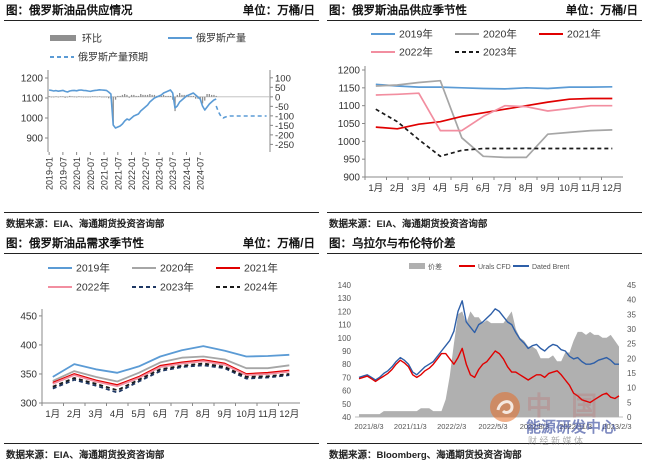 The height and width of the screenshot is (462, 646). I want to click on legend-label: 2024年, so click(261, 287).